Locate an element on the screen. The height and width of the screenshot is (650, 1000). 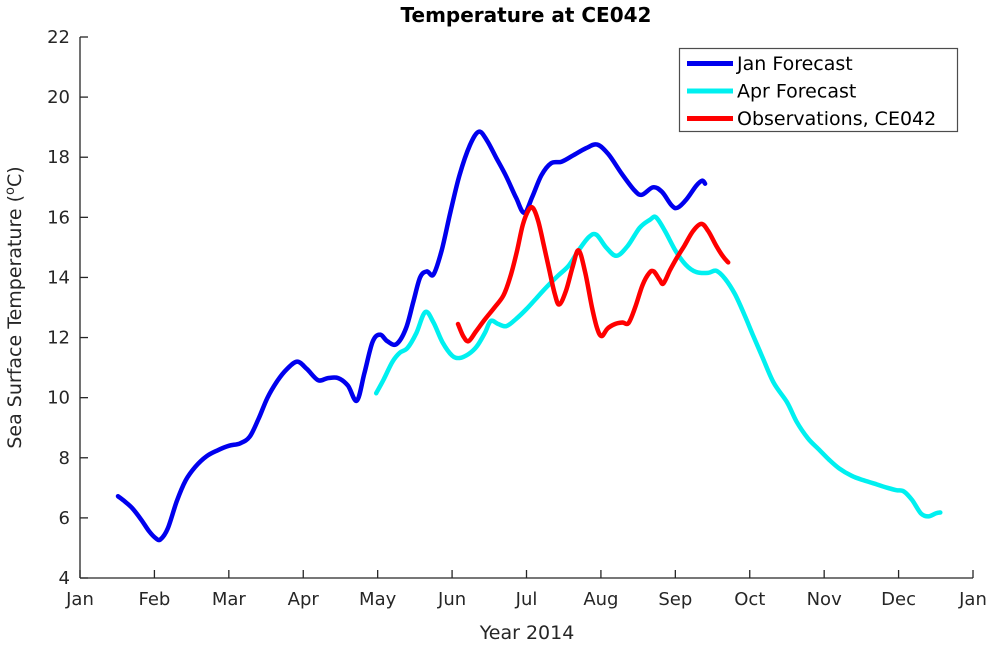
y-axis-label-part: o is located at coordinates (10, 191).